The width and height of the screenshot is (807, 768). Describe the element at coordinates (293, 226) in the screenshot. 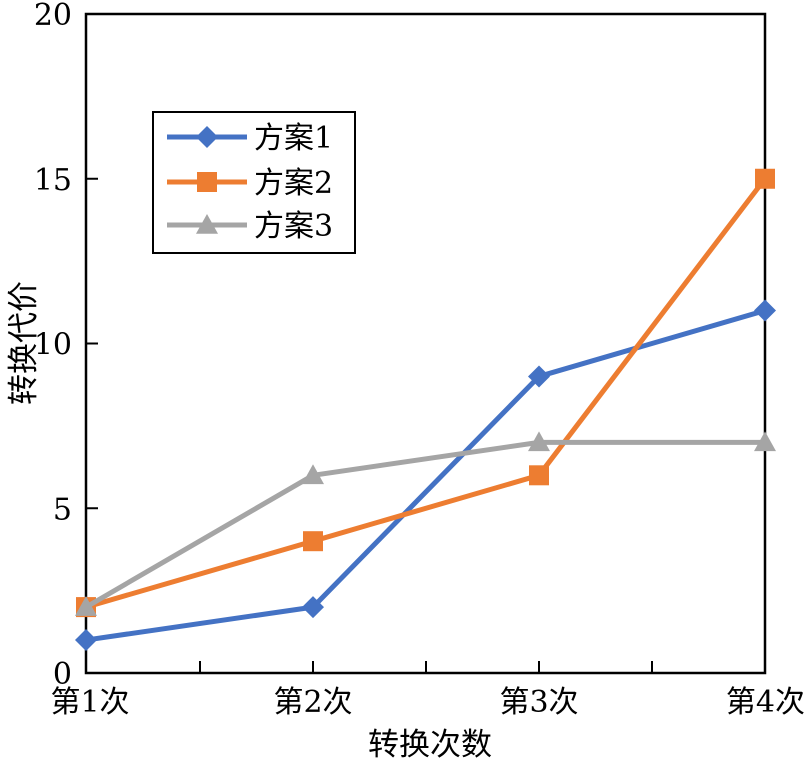

I see `legend-label-3: 方案3` at that location.